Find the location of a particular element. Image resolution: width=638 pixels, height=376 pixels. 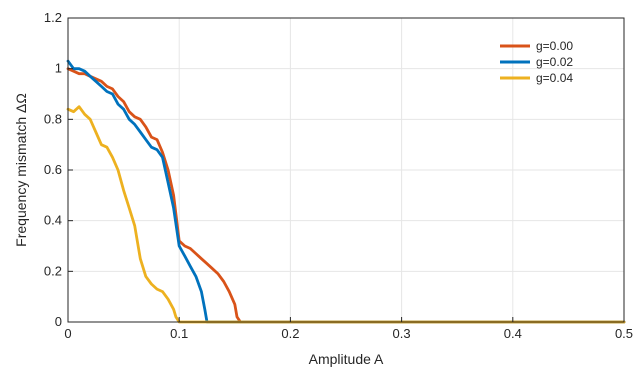

y-axis-label: Frequency mismatch ΔΩ is located at coordinates (21, 170).